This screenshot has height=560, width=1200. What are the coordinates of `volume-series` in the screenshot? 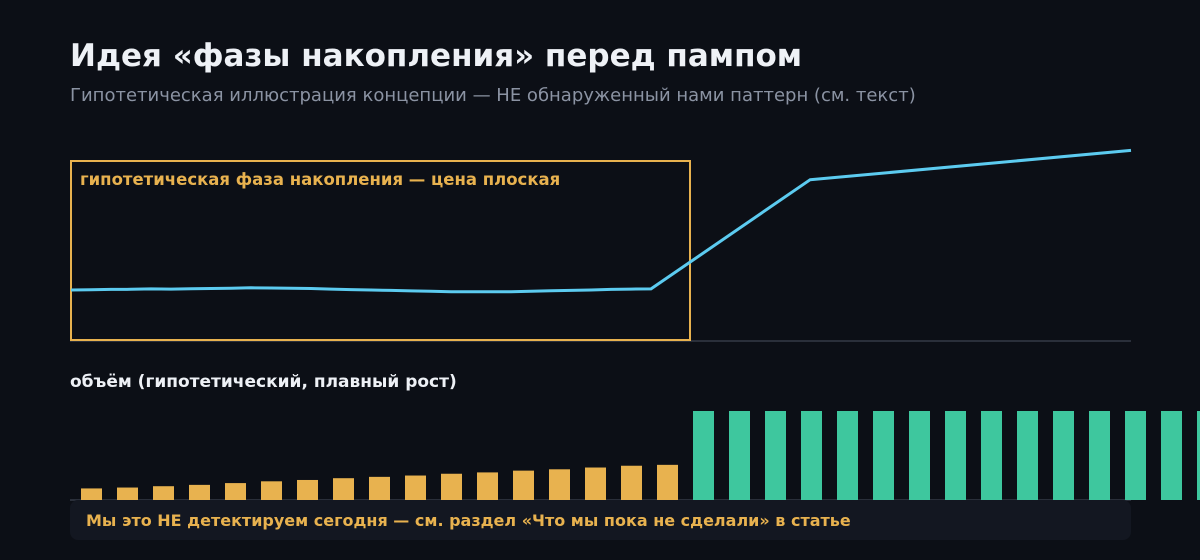 It's located at (640, 455).